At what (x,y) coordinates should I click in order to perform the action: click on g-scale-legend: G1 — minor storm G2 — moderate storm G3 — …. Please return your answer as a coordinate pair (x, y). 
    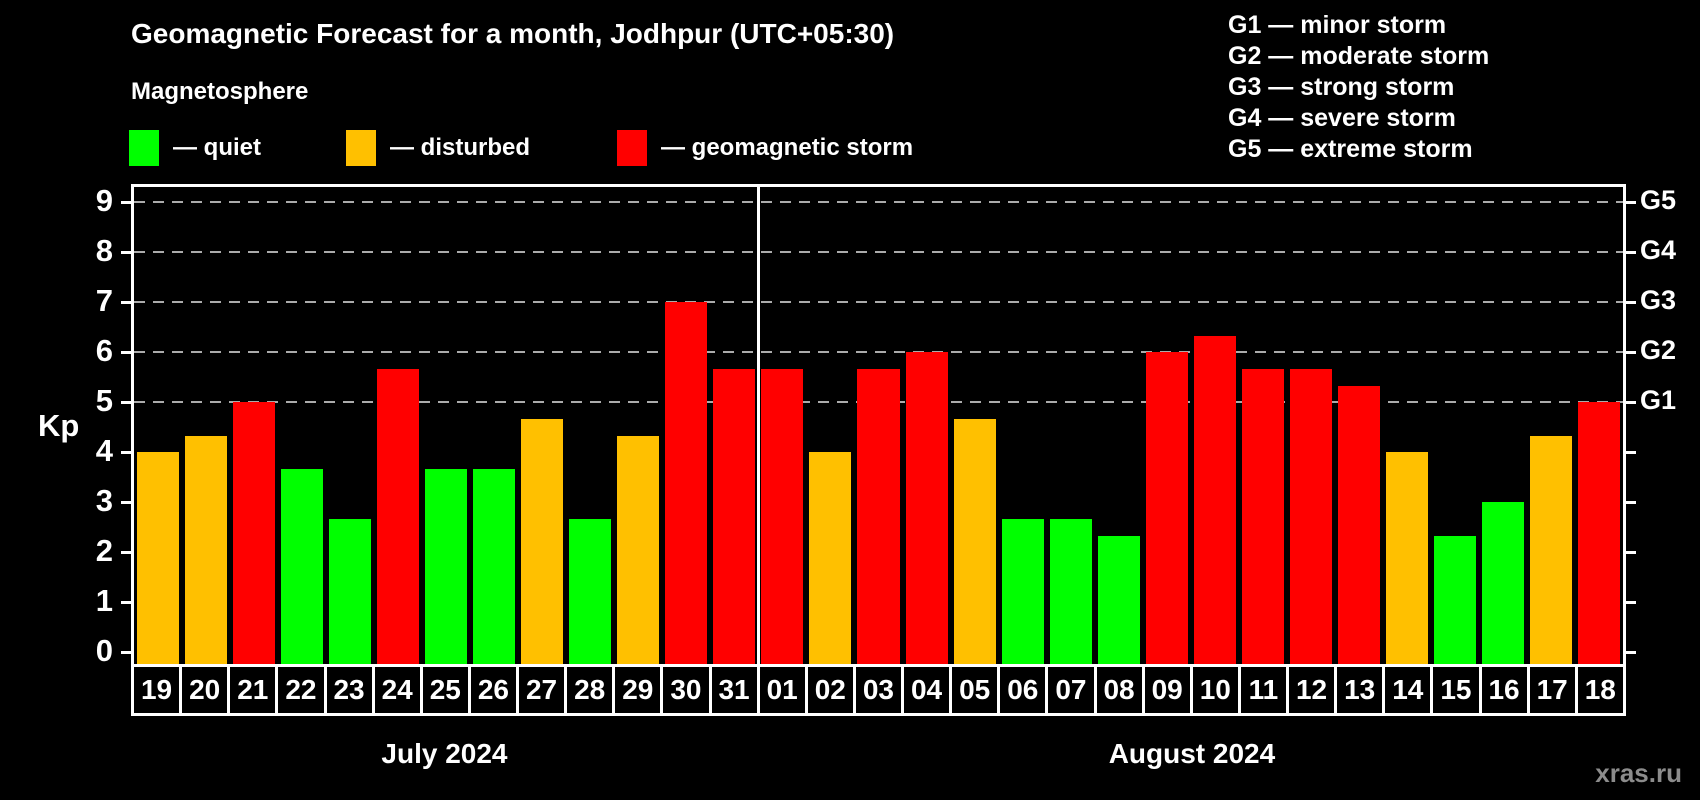
    Looking at the image, I should click on (1358, 87).